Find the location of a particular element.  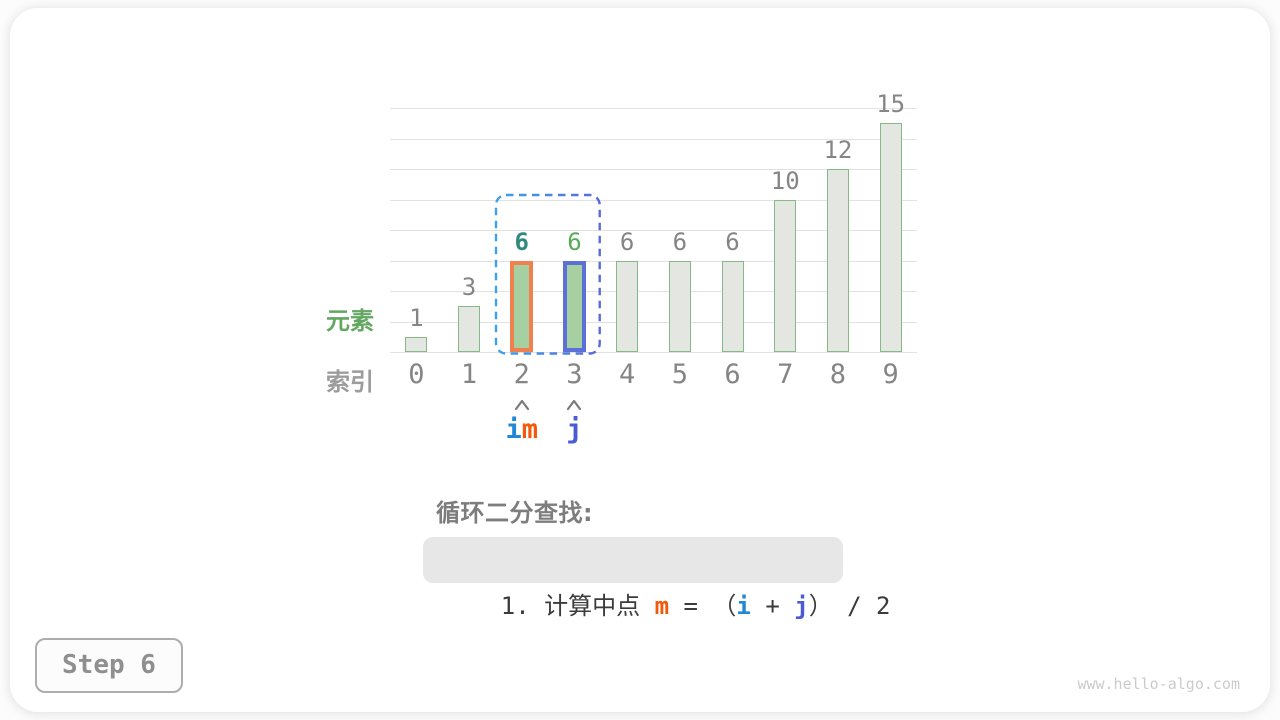

formula-segment: / is located at coordinates (854, 606).